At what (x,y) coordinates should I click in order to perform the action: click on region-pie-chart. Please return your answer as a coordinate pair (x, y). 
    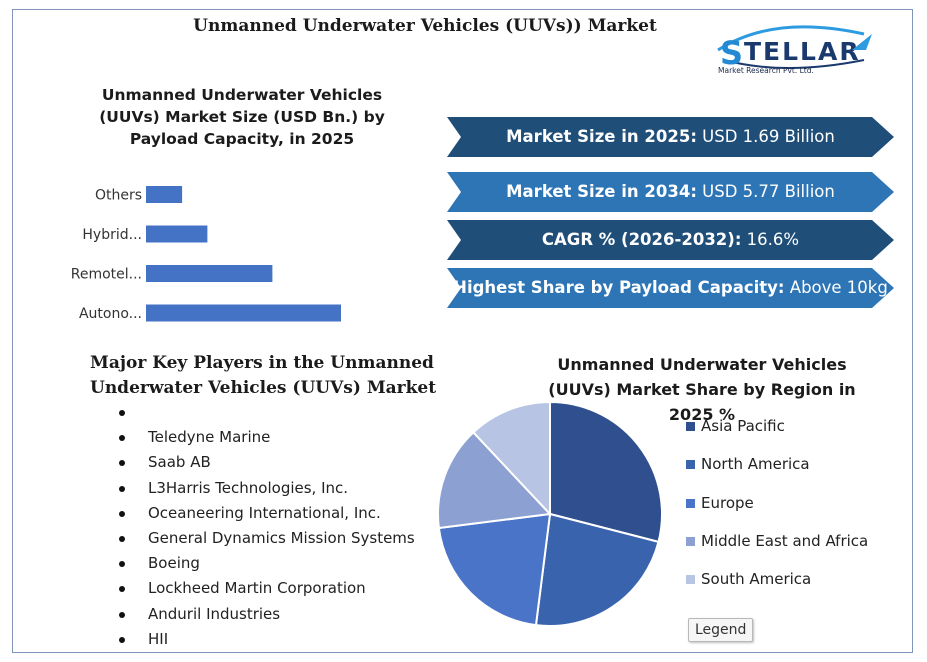
    Looking at the image, I should click on (550, 513).